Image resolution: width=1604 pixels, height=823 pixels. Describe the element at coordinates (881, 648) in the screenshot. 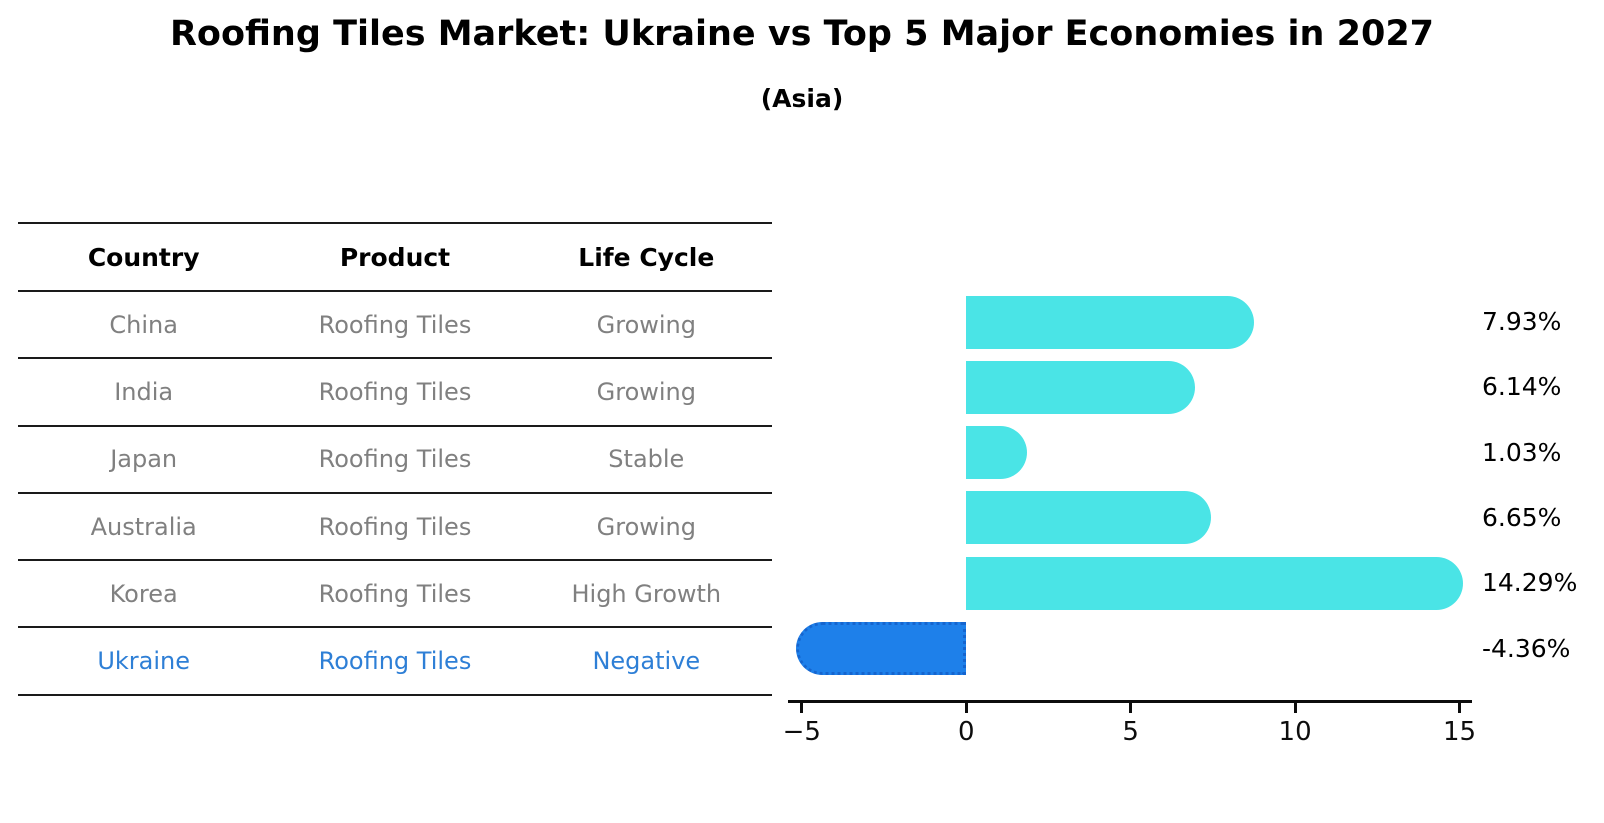

I see `bar-ukraine` at that location.